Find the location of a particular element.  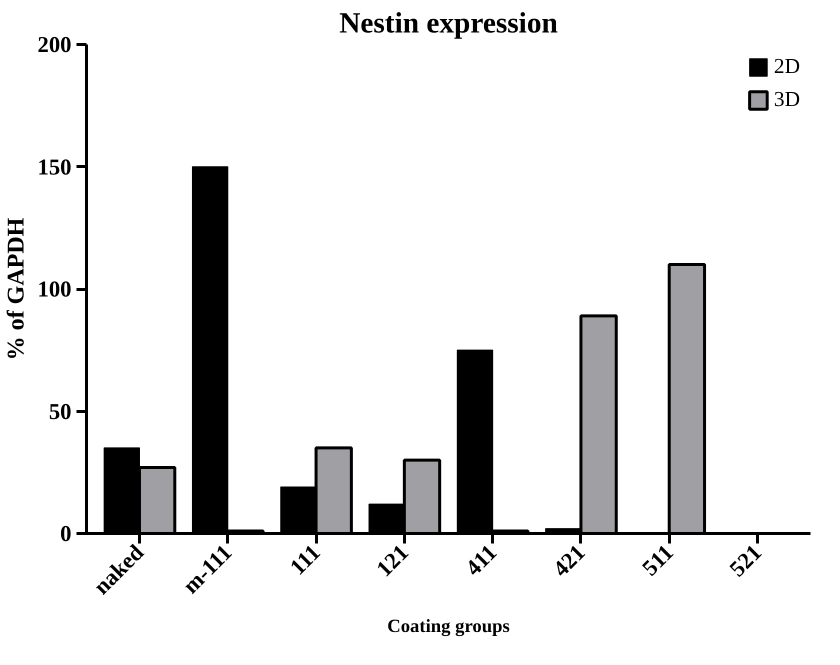

y-tick-label: 150 is located at coordinates (55, 167).